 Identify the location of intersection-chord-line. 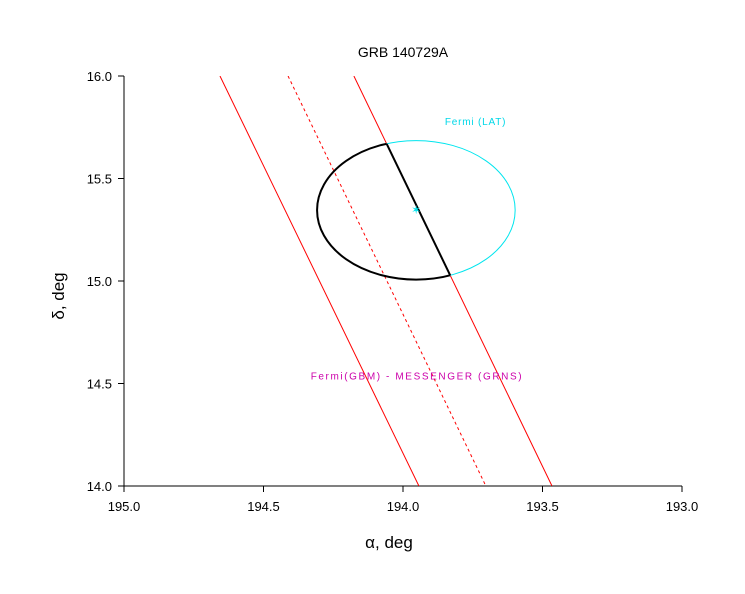
(434, 210).